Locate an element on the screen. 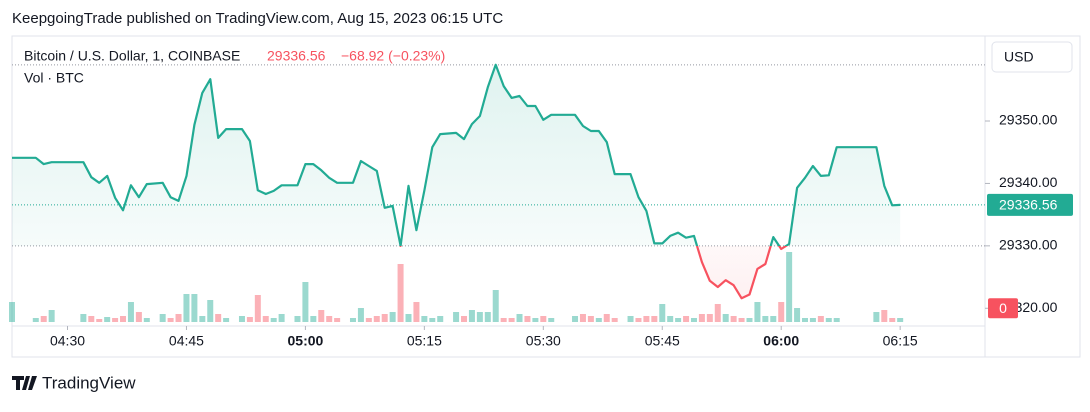 Image resolution: width=1090 pixels, height=412 pixels. volume-title: Vol · BTC is located at coordinates (54, 78).